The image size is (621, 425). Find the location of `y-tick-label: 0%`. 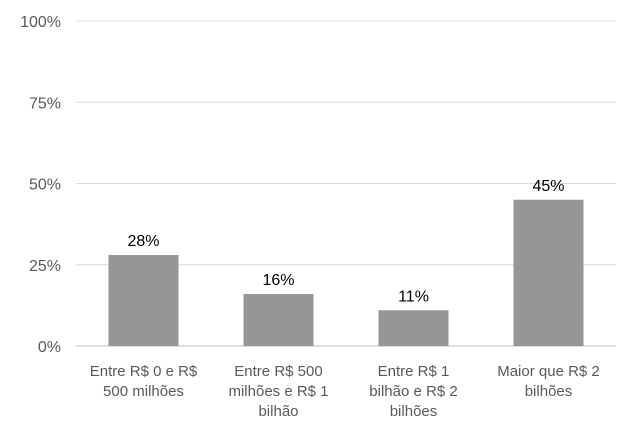

y-tick-label: 0% is located at coordinates (49, 347).